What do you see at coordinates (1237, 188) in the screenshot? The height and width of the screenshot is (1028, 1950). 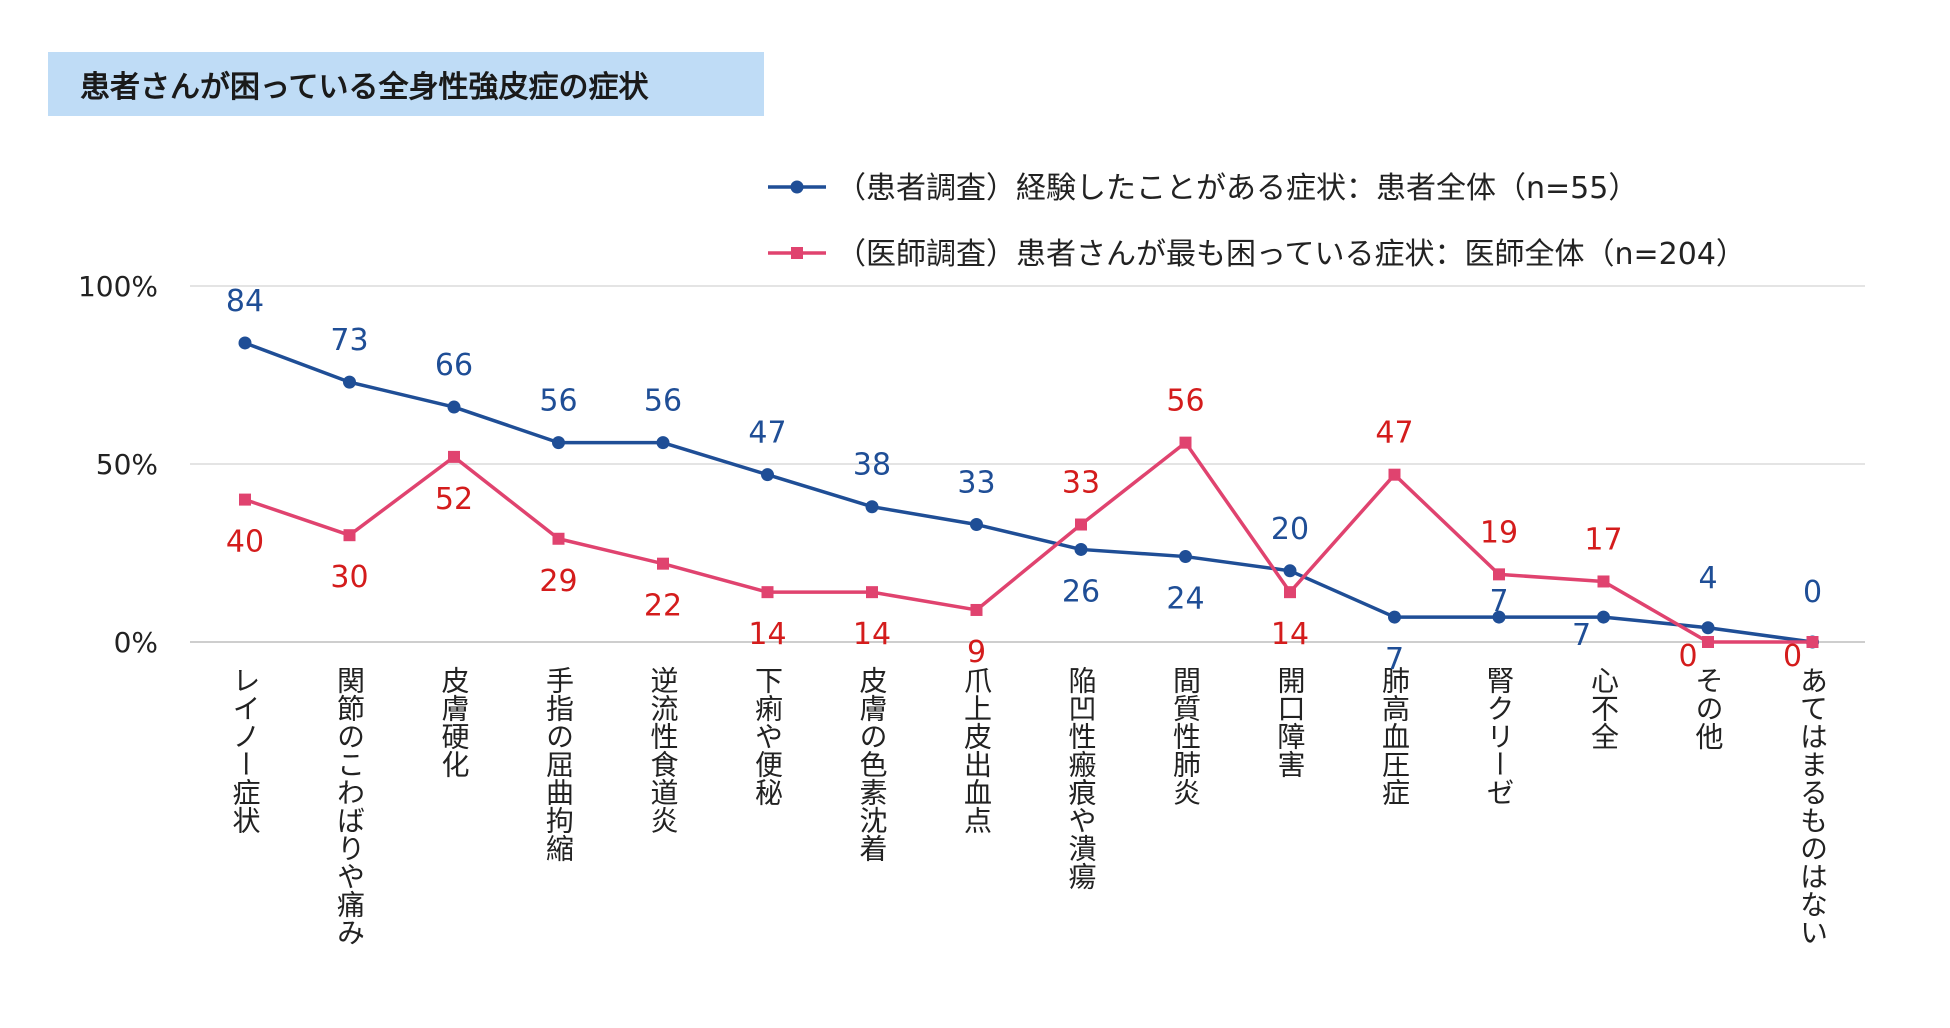 I see `legend-label-1: （患者調査）経験したことがある症状：患者全体（n=55）` at bounding box center [1237, 188].